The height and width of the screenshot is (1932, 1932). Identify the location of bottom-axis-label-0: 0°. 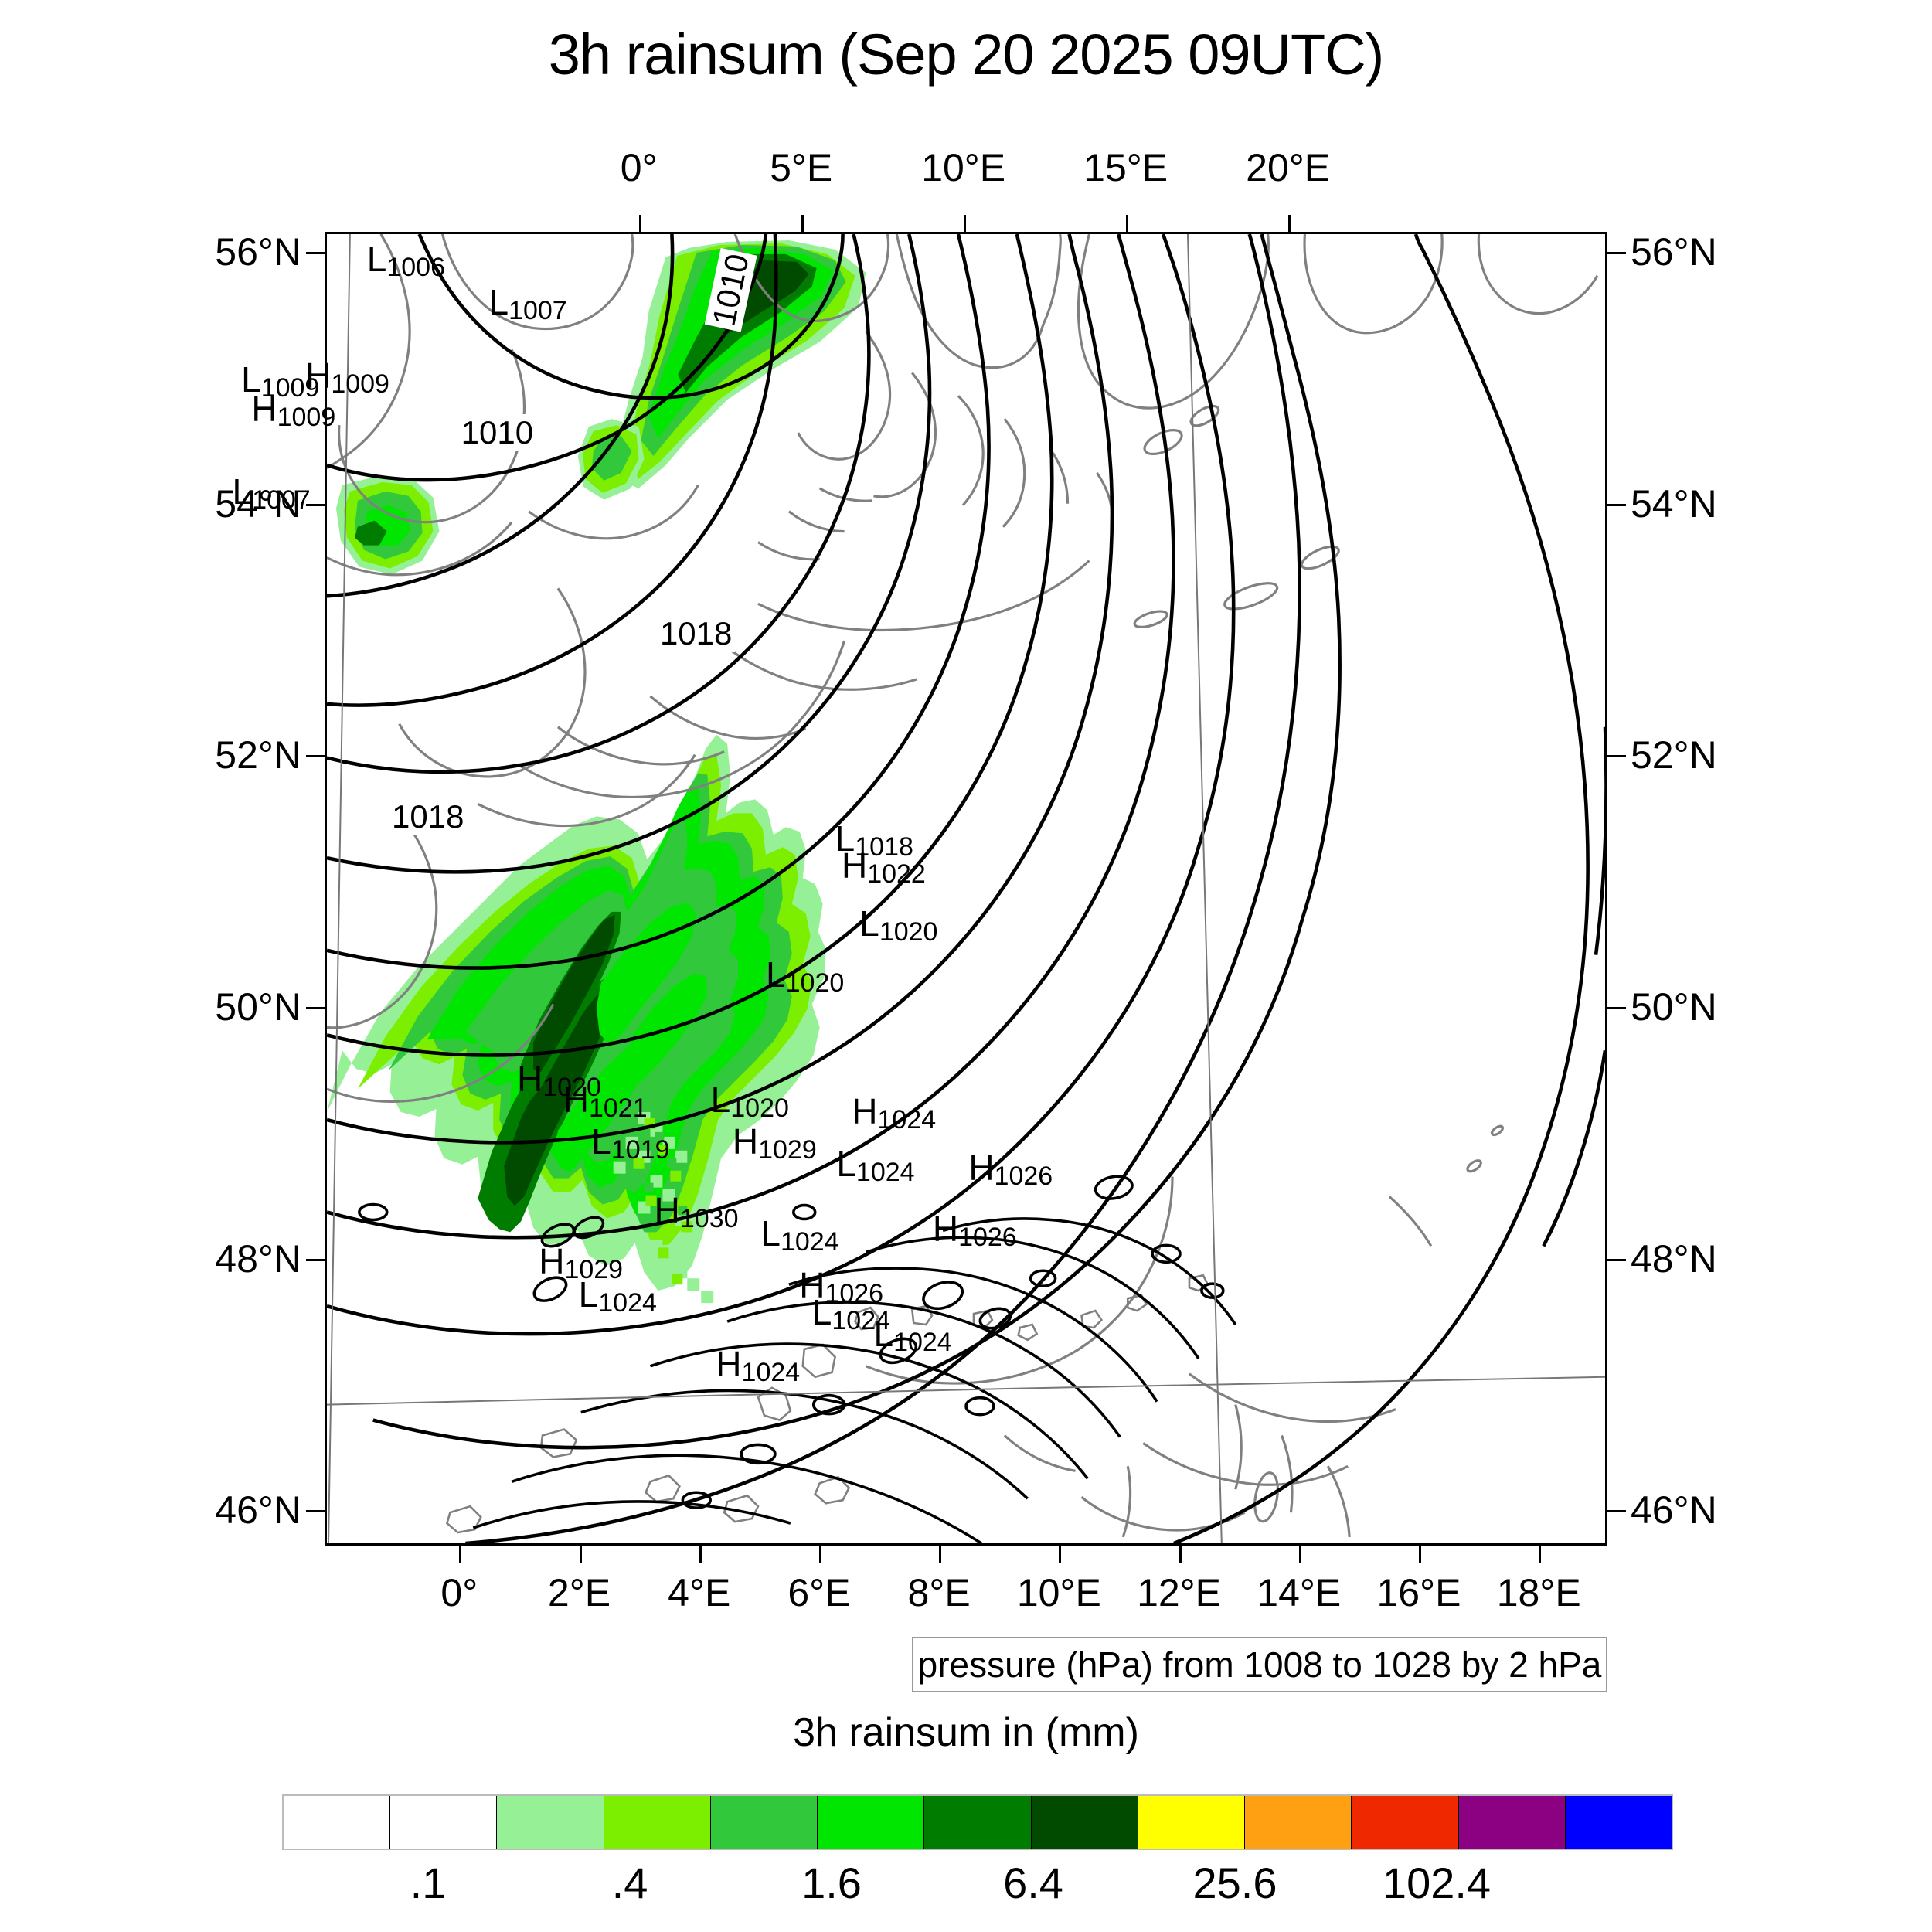
(459, 1593).